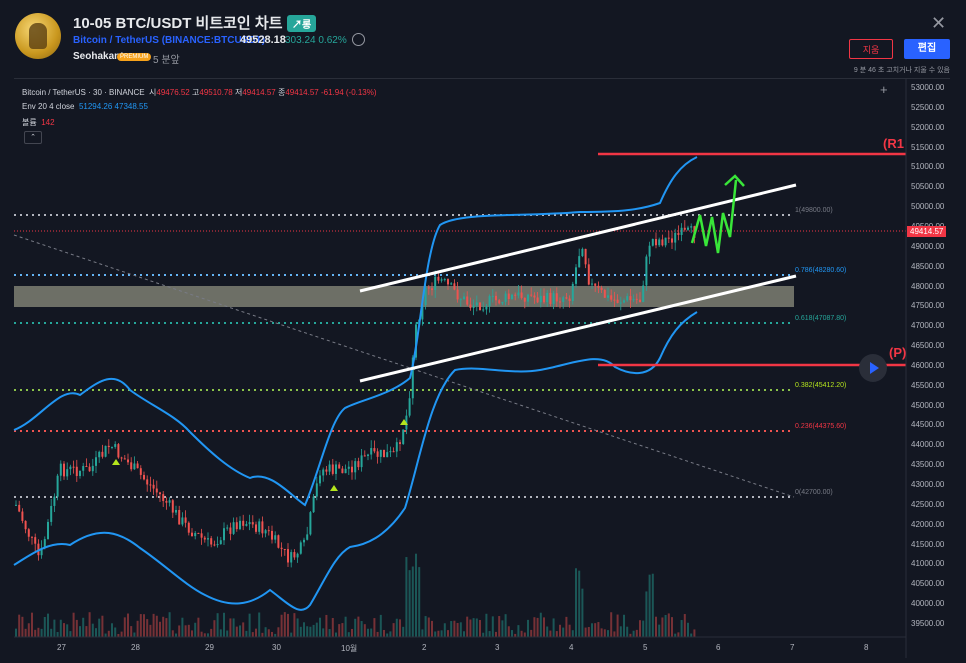 The width and height of the screenshot is (966, 663). Describe the element at coordinates (873, 368) in the screenshot. I see `play-icon` at that location.